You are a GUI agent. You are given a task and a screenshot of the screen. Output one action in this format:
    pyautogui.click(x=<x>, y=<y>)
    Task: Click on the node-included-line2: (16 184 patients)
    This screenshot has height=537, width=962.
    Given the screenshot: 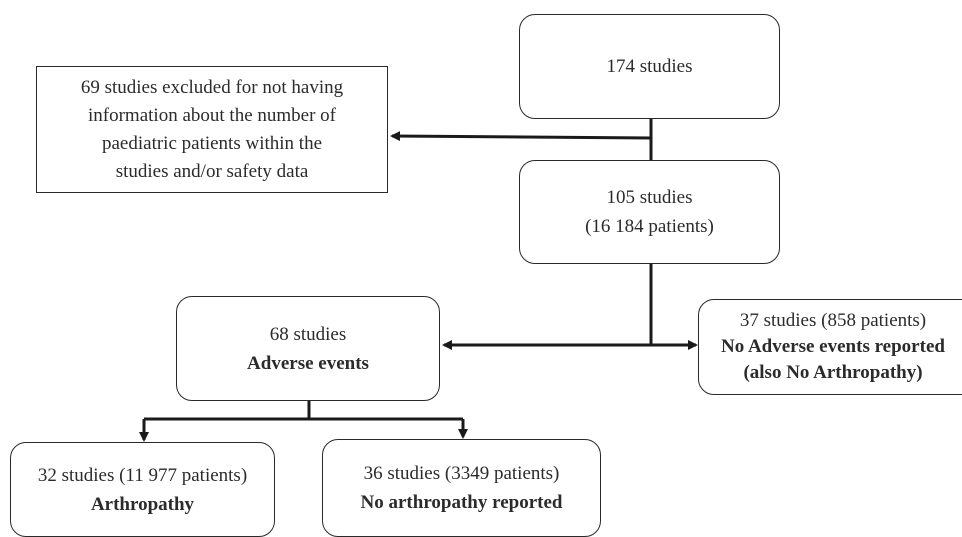 What is the action you would take?
    pyautogui.click(x=649, y=226)
    